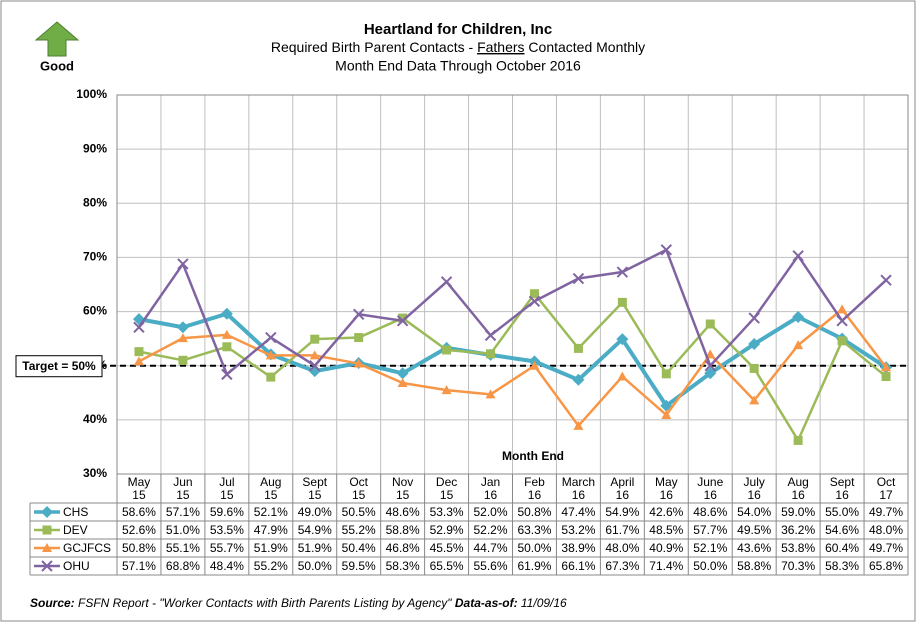 Image resolution: width=916 pixels, height=622 pixels. Describe the element at coordinates (57, 39) in the screenshot. I see `good-arrow` at that location.